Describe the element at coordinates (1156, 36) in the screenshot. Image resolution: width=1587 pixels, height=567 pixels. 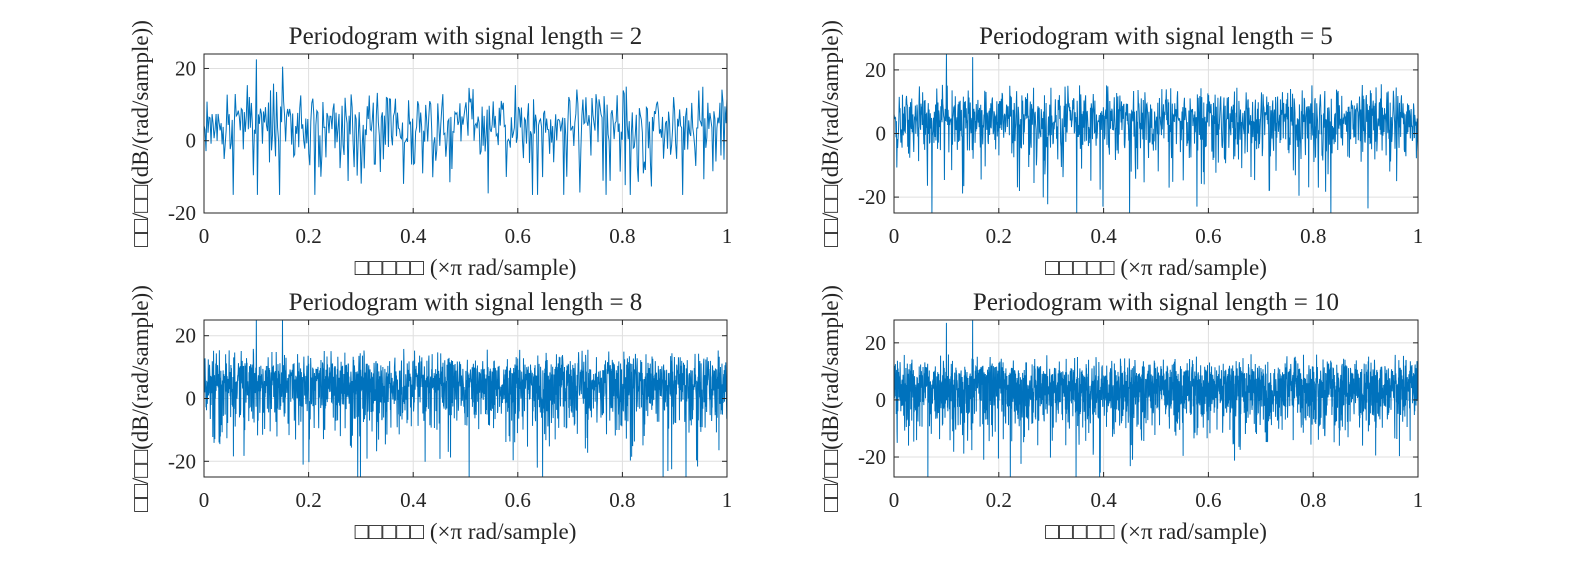
I see `chart-title: Periodogram with signal length = 5` at that location.